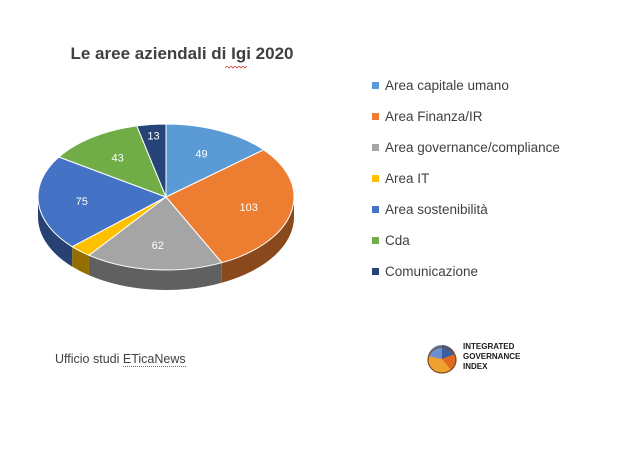 The image size is (639, 473). Describe the element at coordinates (89, 359) in the screenshot. I see `source-prefix: Ufficio studi` at that location.